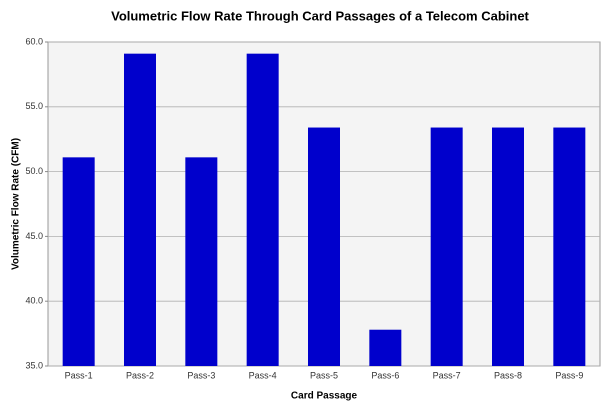 The height and width of the screenshot is (403, 602). I want to click on y-tick-label: 60.0, so click(34, 41).